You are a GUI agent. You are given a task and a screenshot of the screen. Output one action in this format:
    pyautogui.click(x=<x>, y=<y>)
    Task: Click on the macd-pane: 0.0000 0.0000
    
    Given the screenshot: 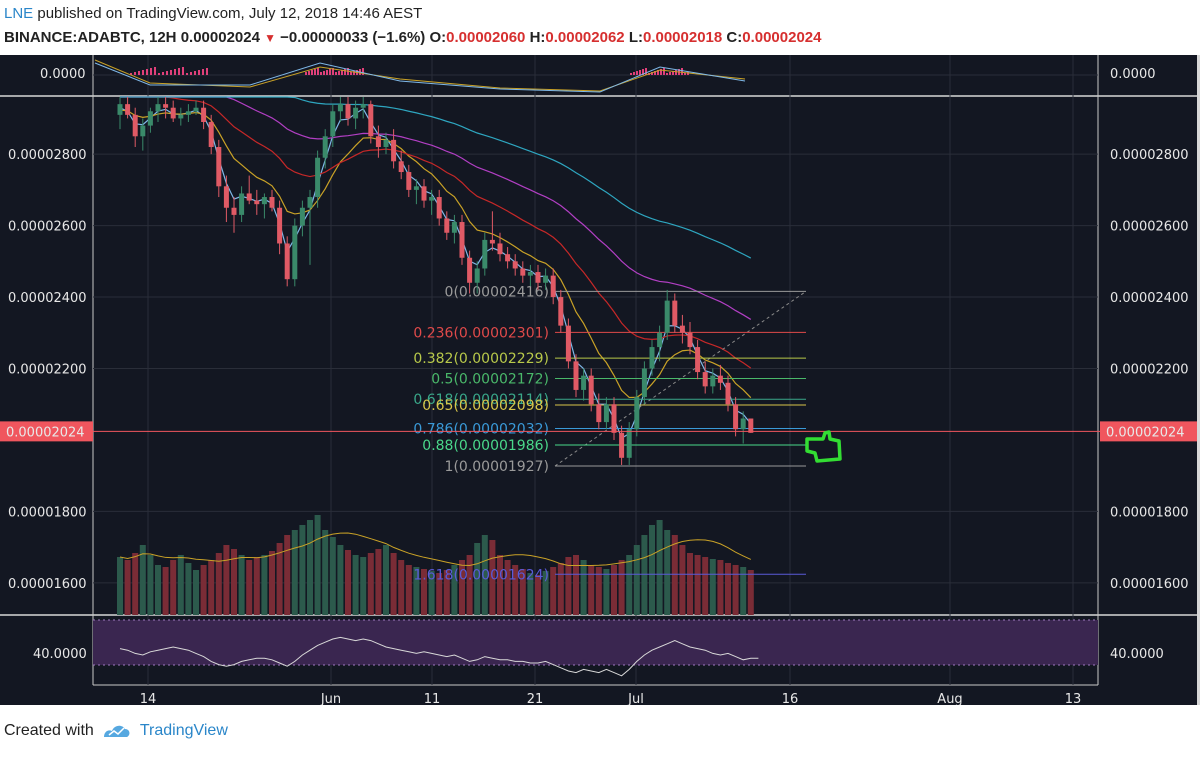 What is the action you would take?
    pyautogui.click(x=598, y=76)
    